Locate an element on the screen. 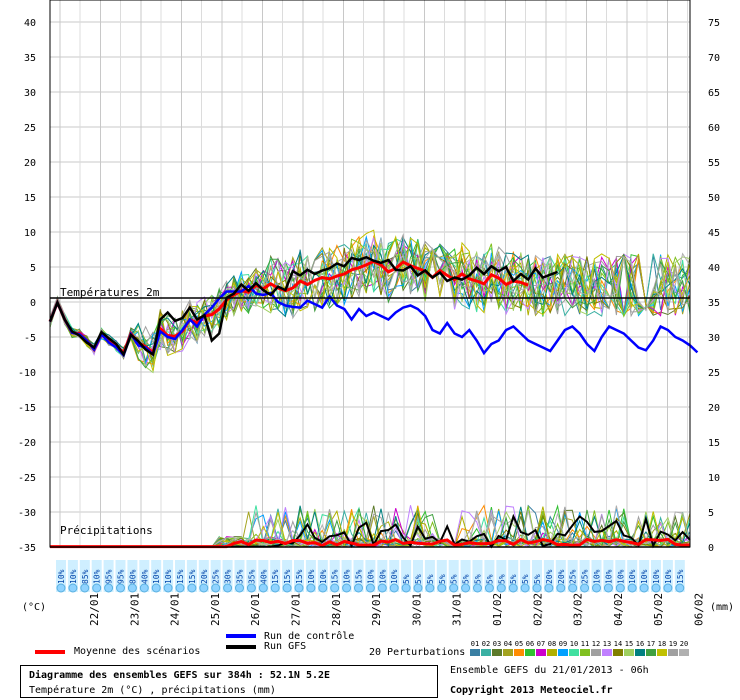 The height and width of the screenshot is (700, 740). perturbation-number: 09 is located at coordinates (563, 644).